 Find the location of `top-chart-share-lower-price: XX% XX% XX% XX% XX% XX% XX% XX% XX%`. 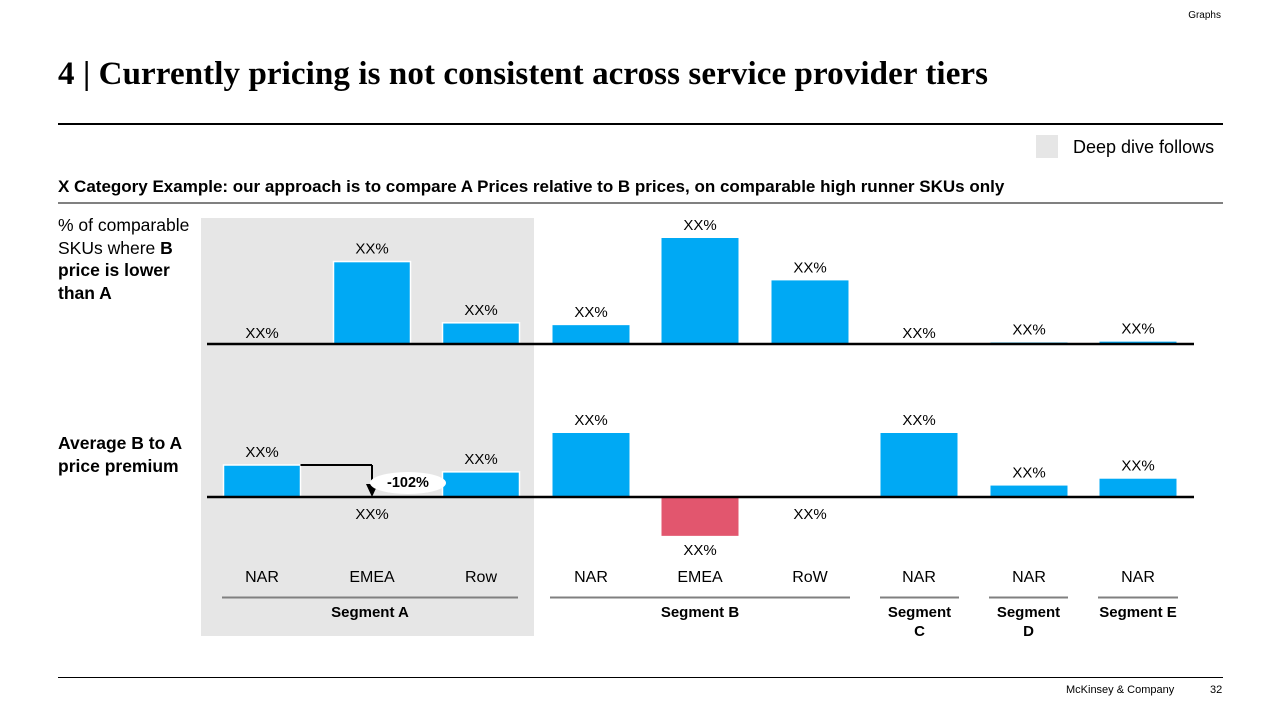

top-chart-share-lower-price: XX% XX% XX% XX% XX% XX% XX% XX% XX% is located at coordinates (700, 281).